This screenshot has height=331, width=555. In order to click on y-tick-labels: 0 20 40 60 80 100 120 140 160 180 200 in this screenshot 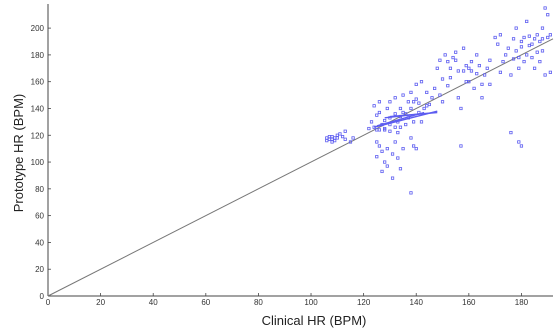, I will do `click(38, 162)`.